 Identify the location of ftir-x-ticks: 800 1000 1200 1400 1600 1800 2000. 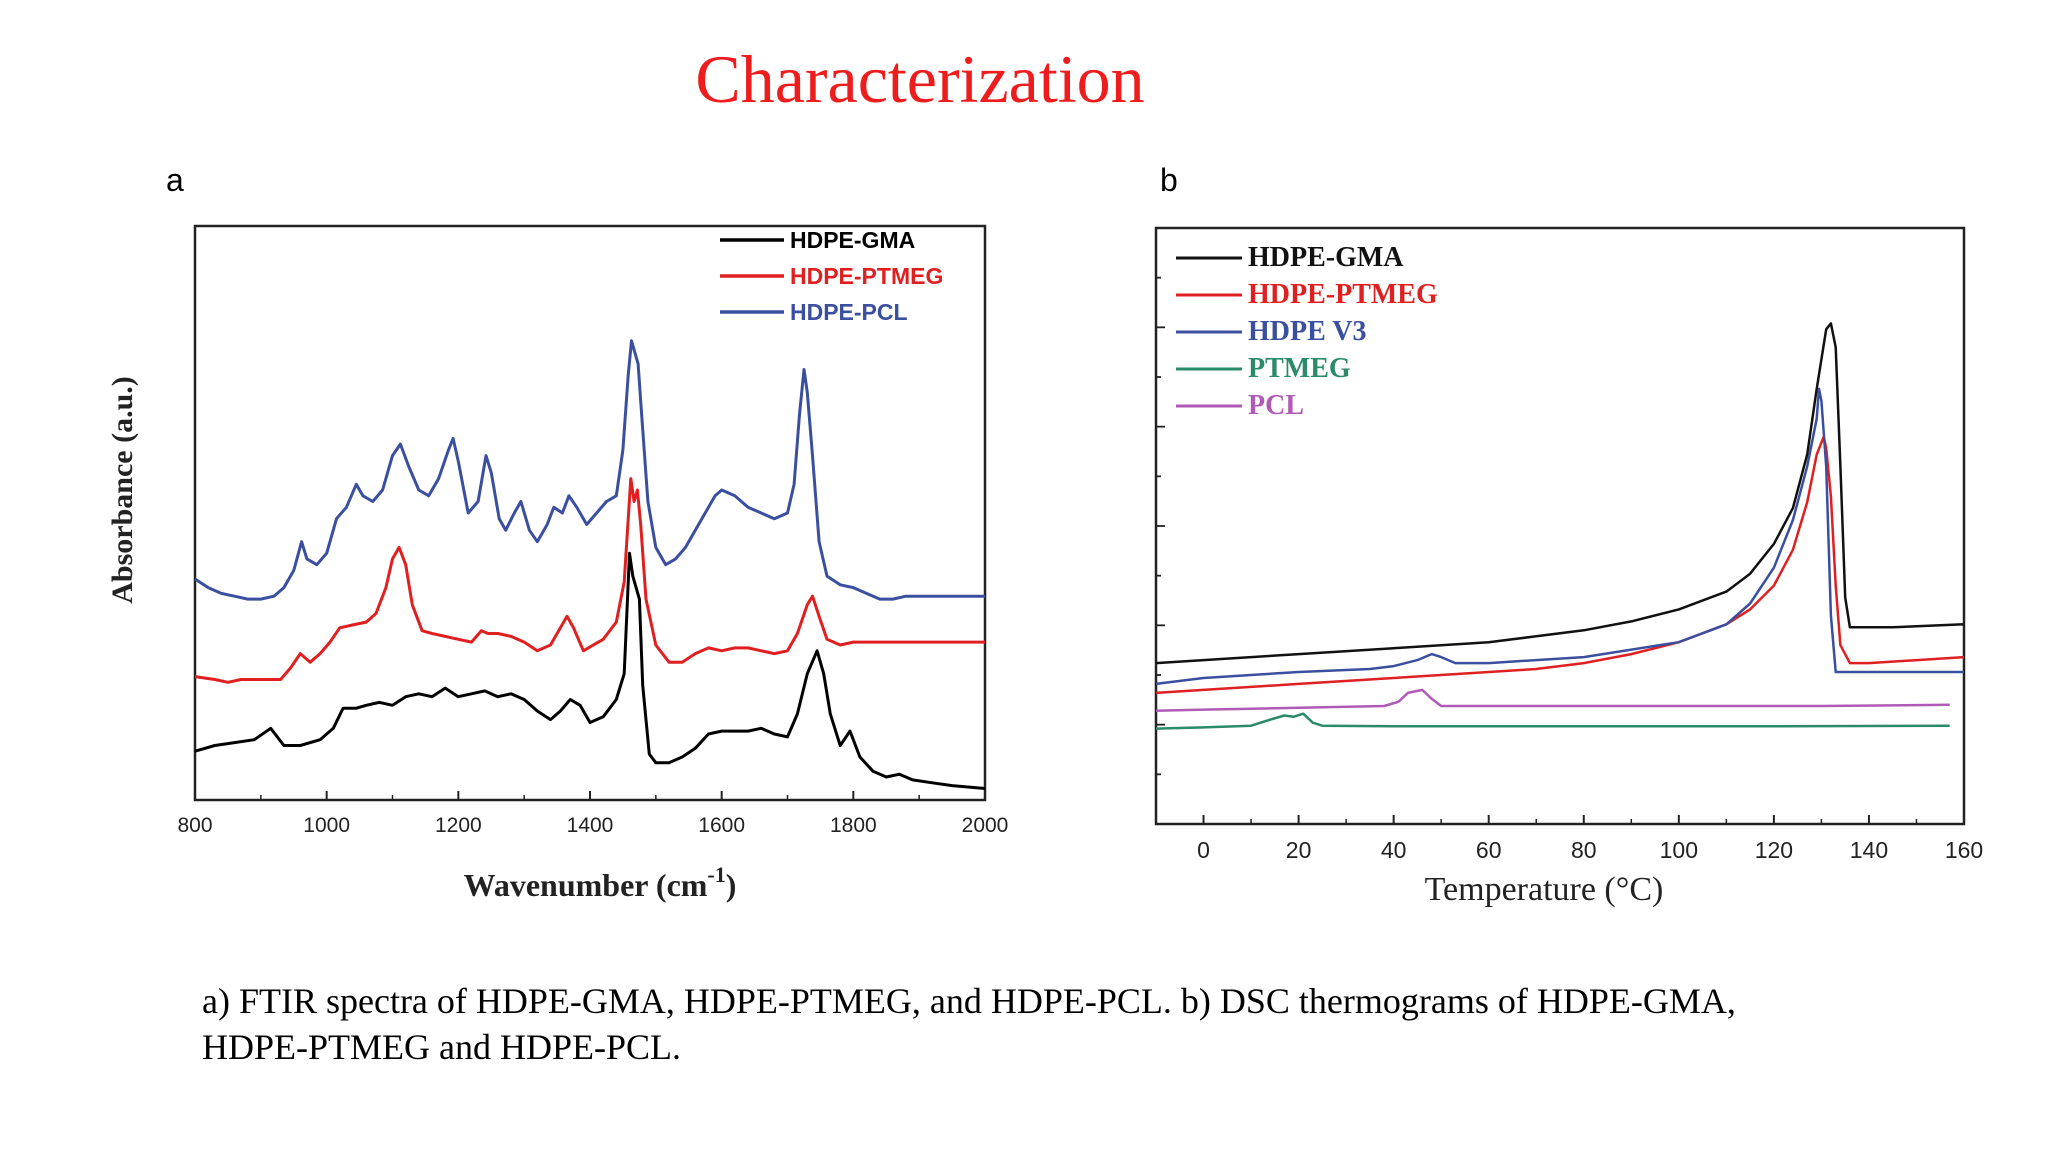
(592, 814).